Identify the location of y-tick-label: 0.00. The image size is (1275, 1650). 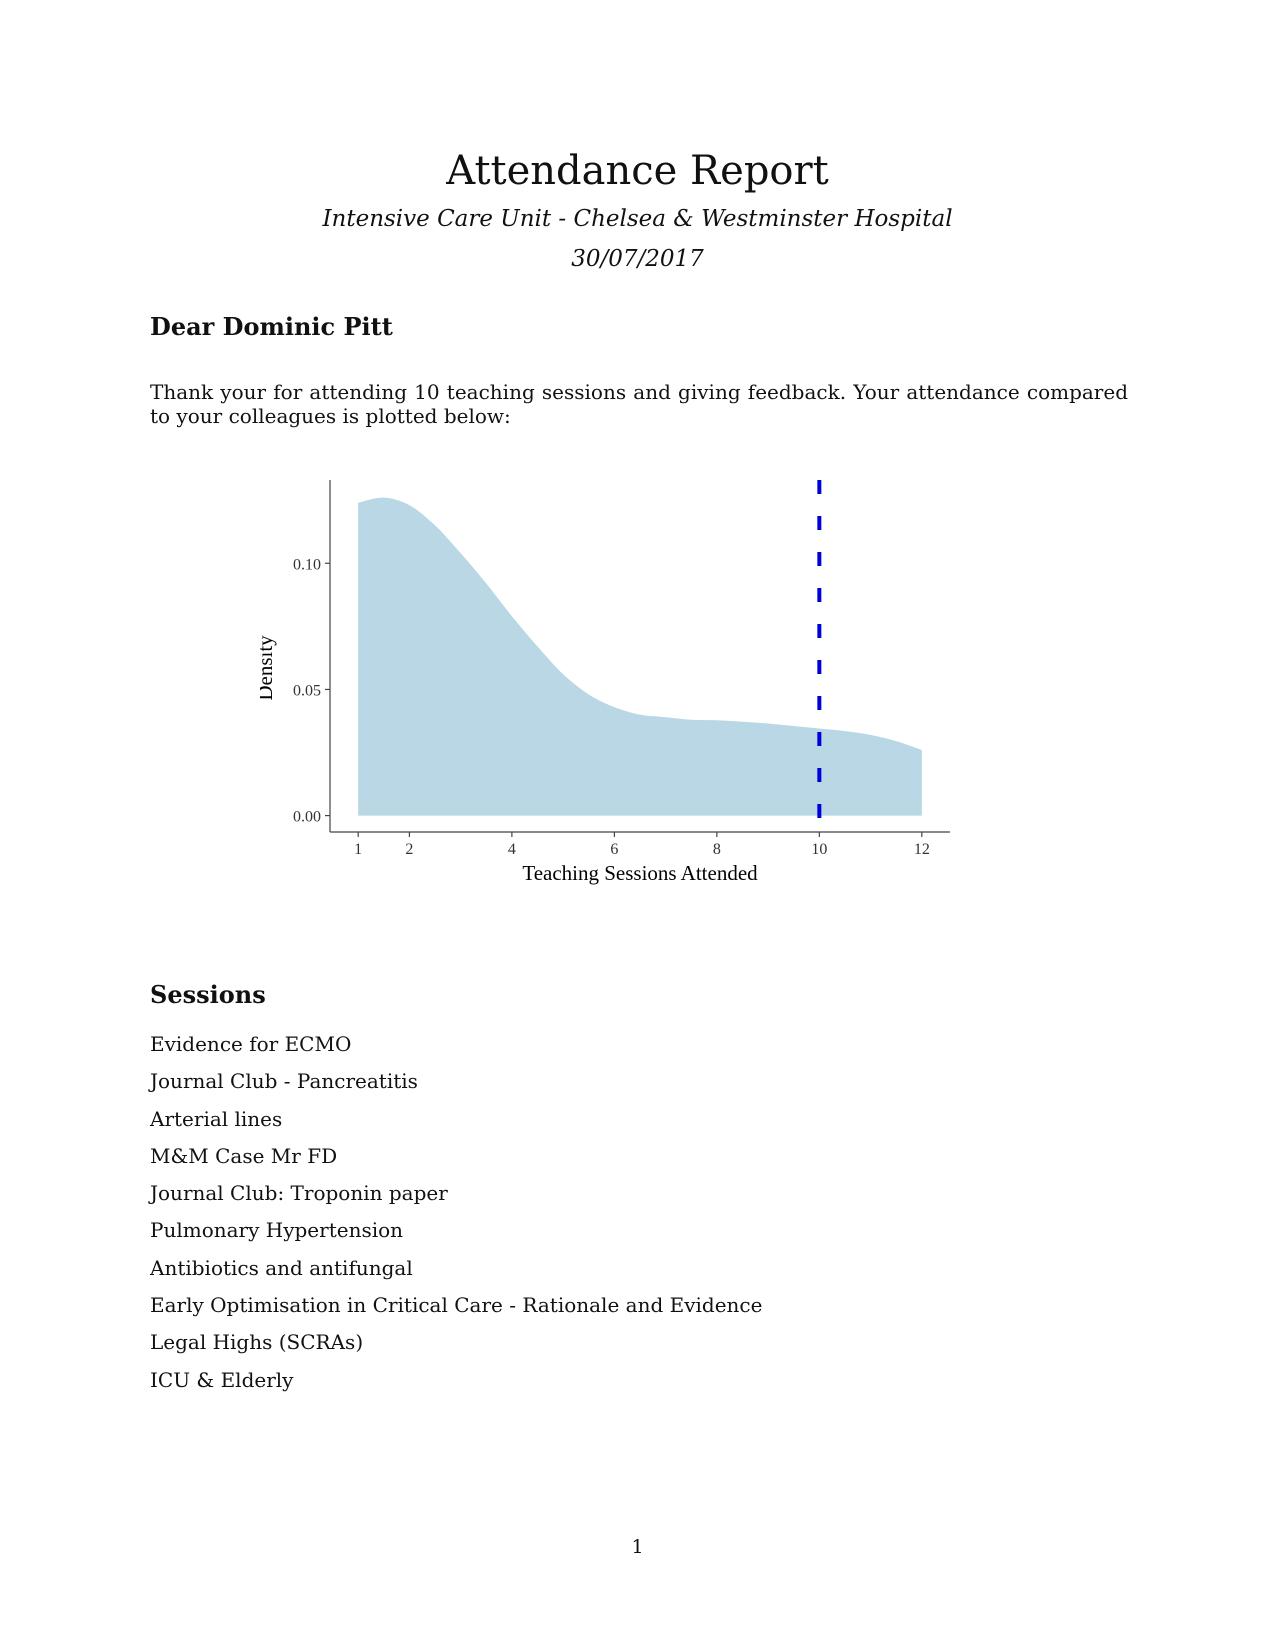
(307, 817).